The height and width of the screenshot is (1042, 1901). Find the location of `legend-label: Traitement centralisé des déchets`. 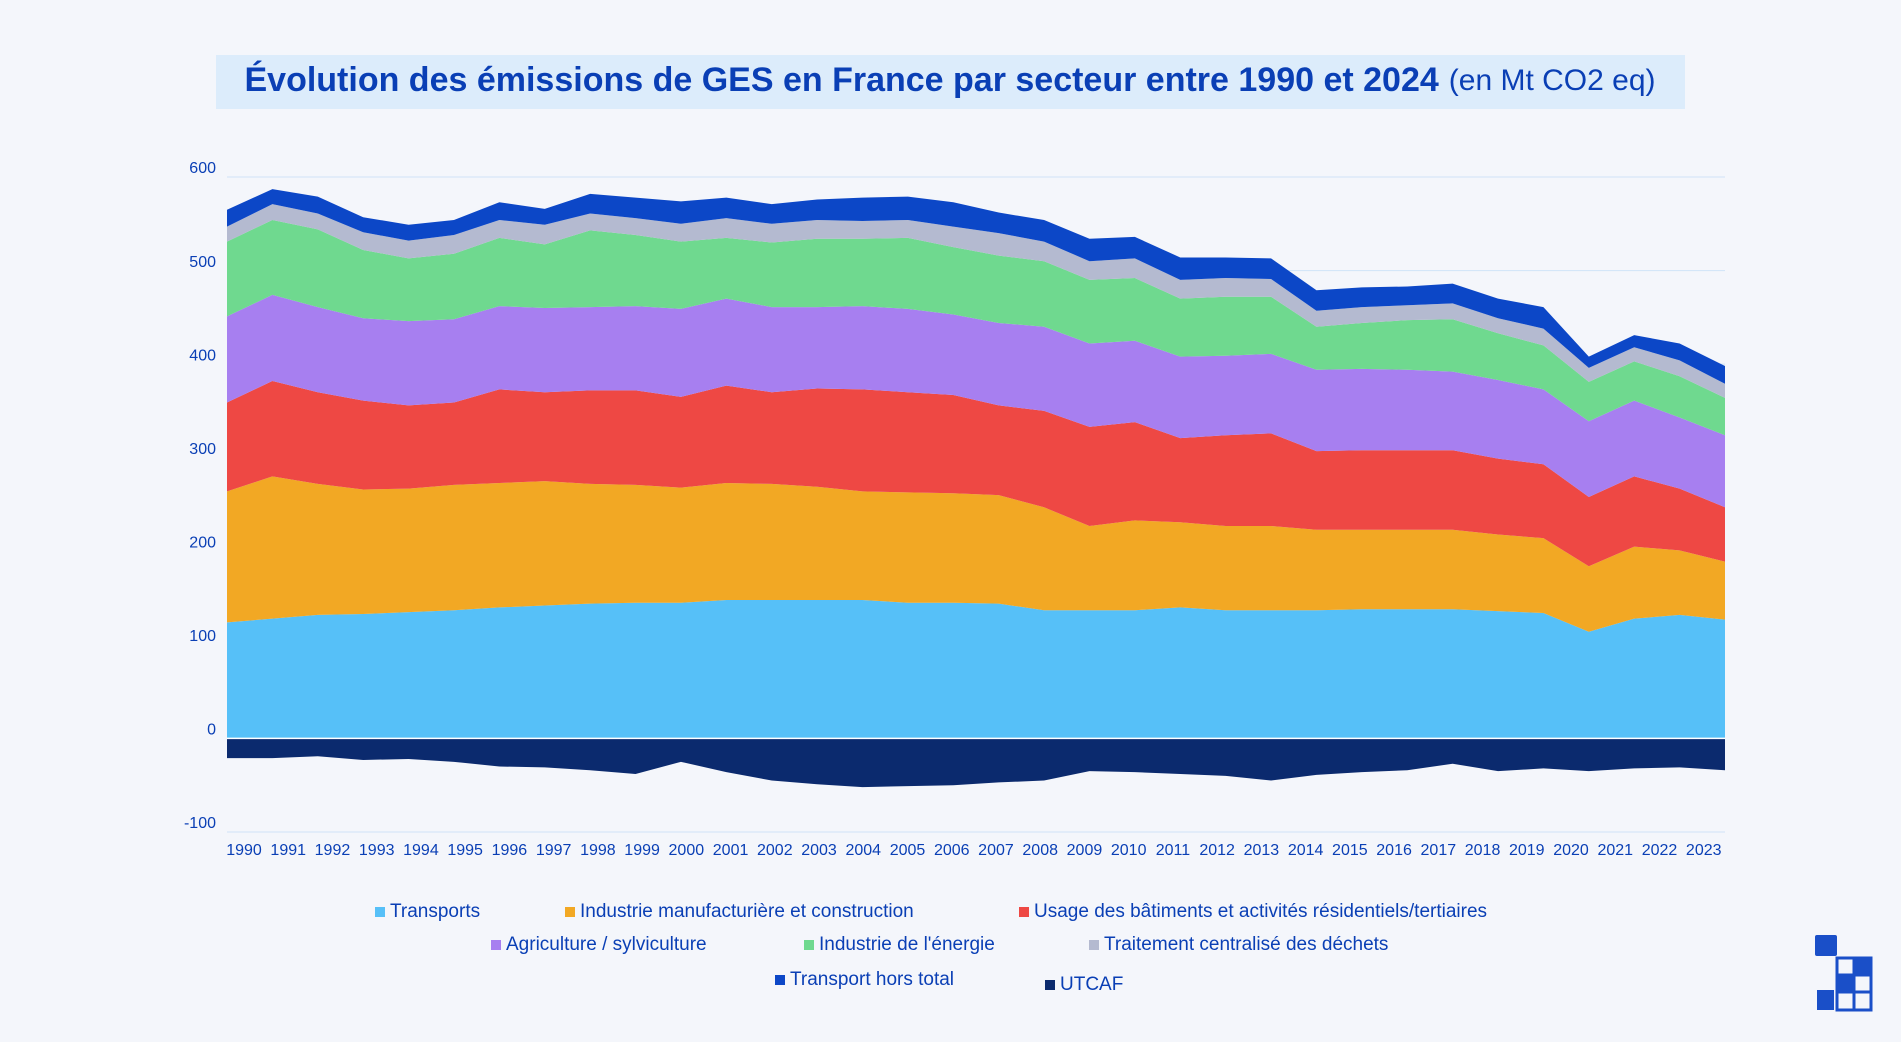

legend-label: Traitement centralisé des déchets is located at coordinates (1246, 944).